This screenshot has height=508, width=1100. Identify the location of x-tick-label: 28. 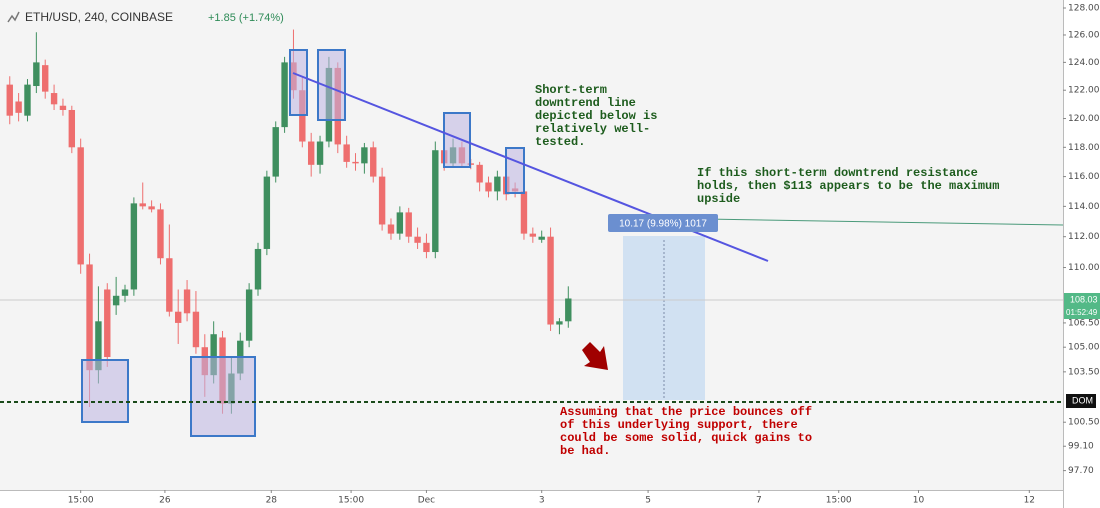
(272, 501).